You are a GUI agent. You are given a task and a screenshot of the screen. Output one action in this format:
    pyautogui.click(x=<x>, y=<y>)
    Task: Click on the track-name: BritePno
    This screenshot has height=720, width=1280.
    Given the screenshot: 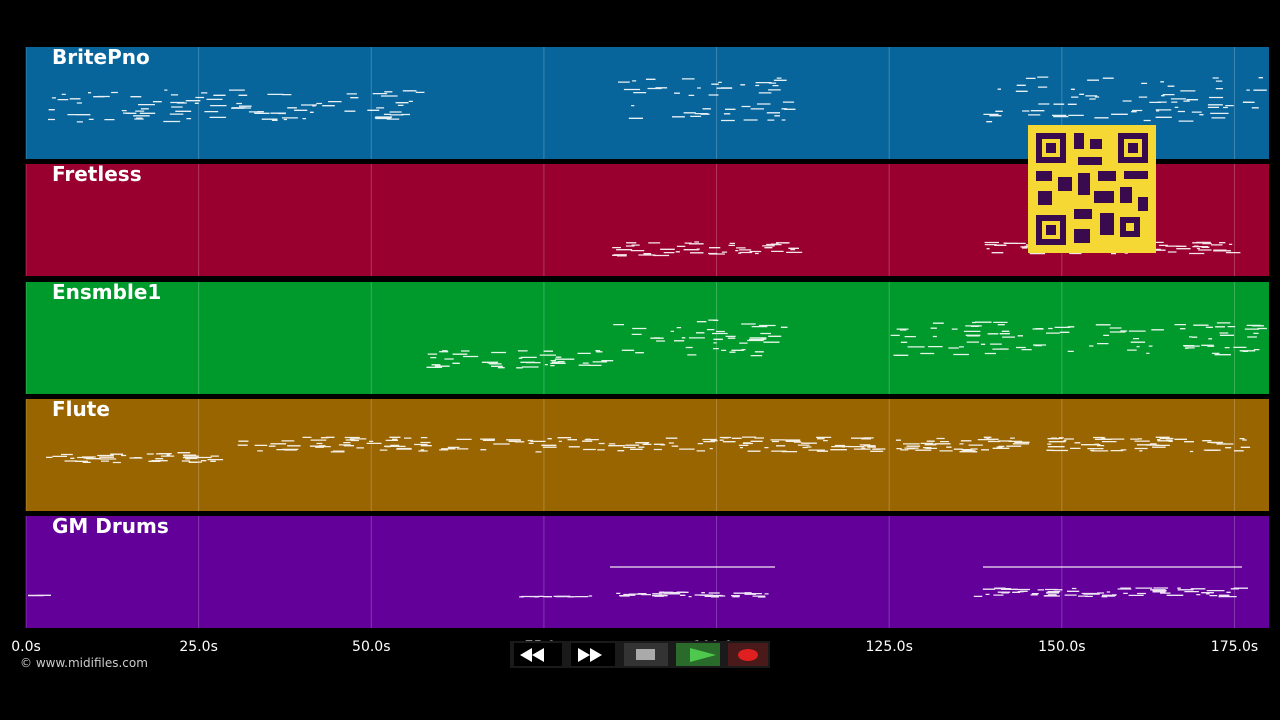 What is the action you would take?
    pyautogui.click(x=101, y=57)
    